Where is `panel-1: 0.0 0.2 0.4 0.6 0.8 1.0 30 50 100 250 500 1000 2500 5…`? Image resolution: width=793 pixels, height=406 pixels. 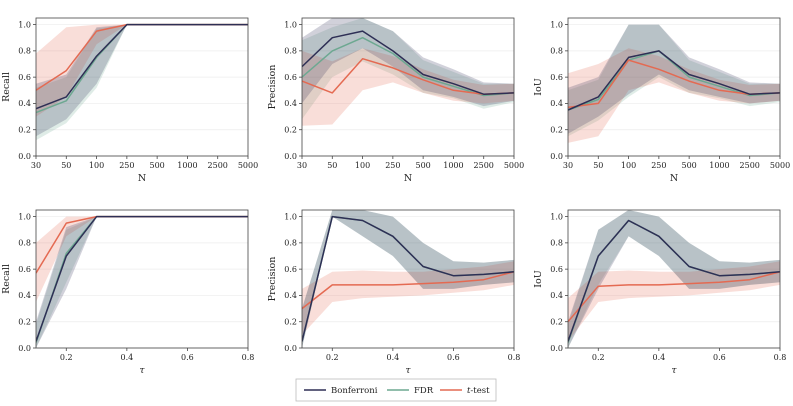 panel-1: 0.0 0.2 0.4 0.6 0.8 1.0 30 50 100 250 500 1000 2500 5… is located at coordinates (129, 100).